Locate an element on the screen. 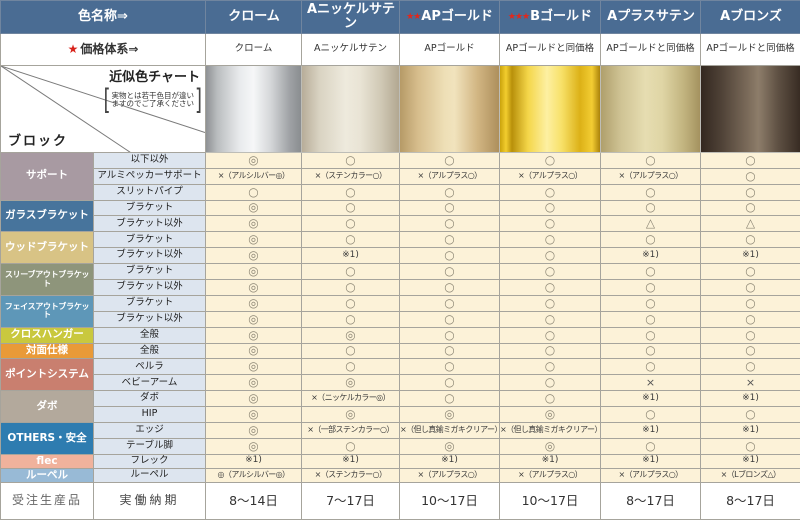 The height and width of the screenshot is (520, 800). table-row: ダボ ダボ ◎ ×（ニッケルカラー◎） ○ ○ ※1) ※1) is located at coordinates (400, 407).